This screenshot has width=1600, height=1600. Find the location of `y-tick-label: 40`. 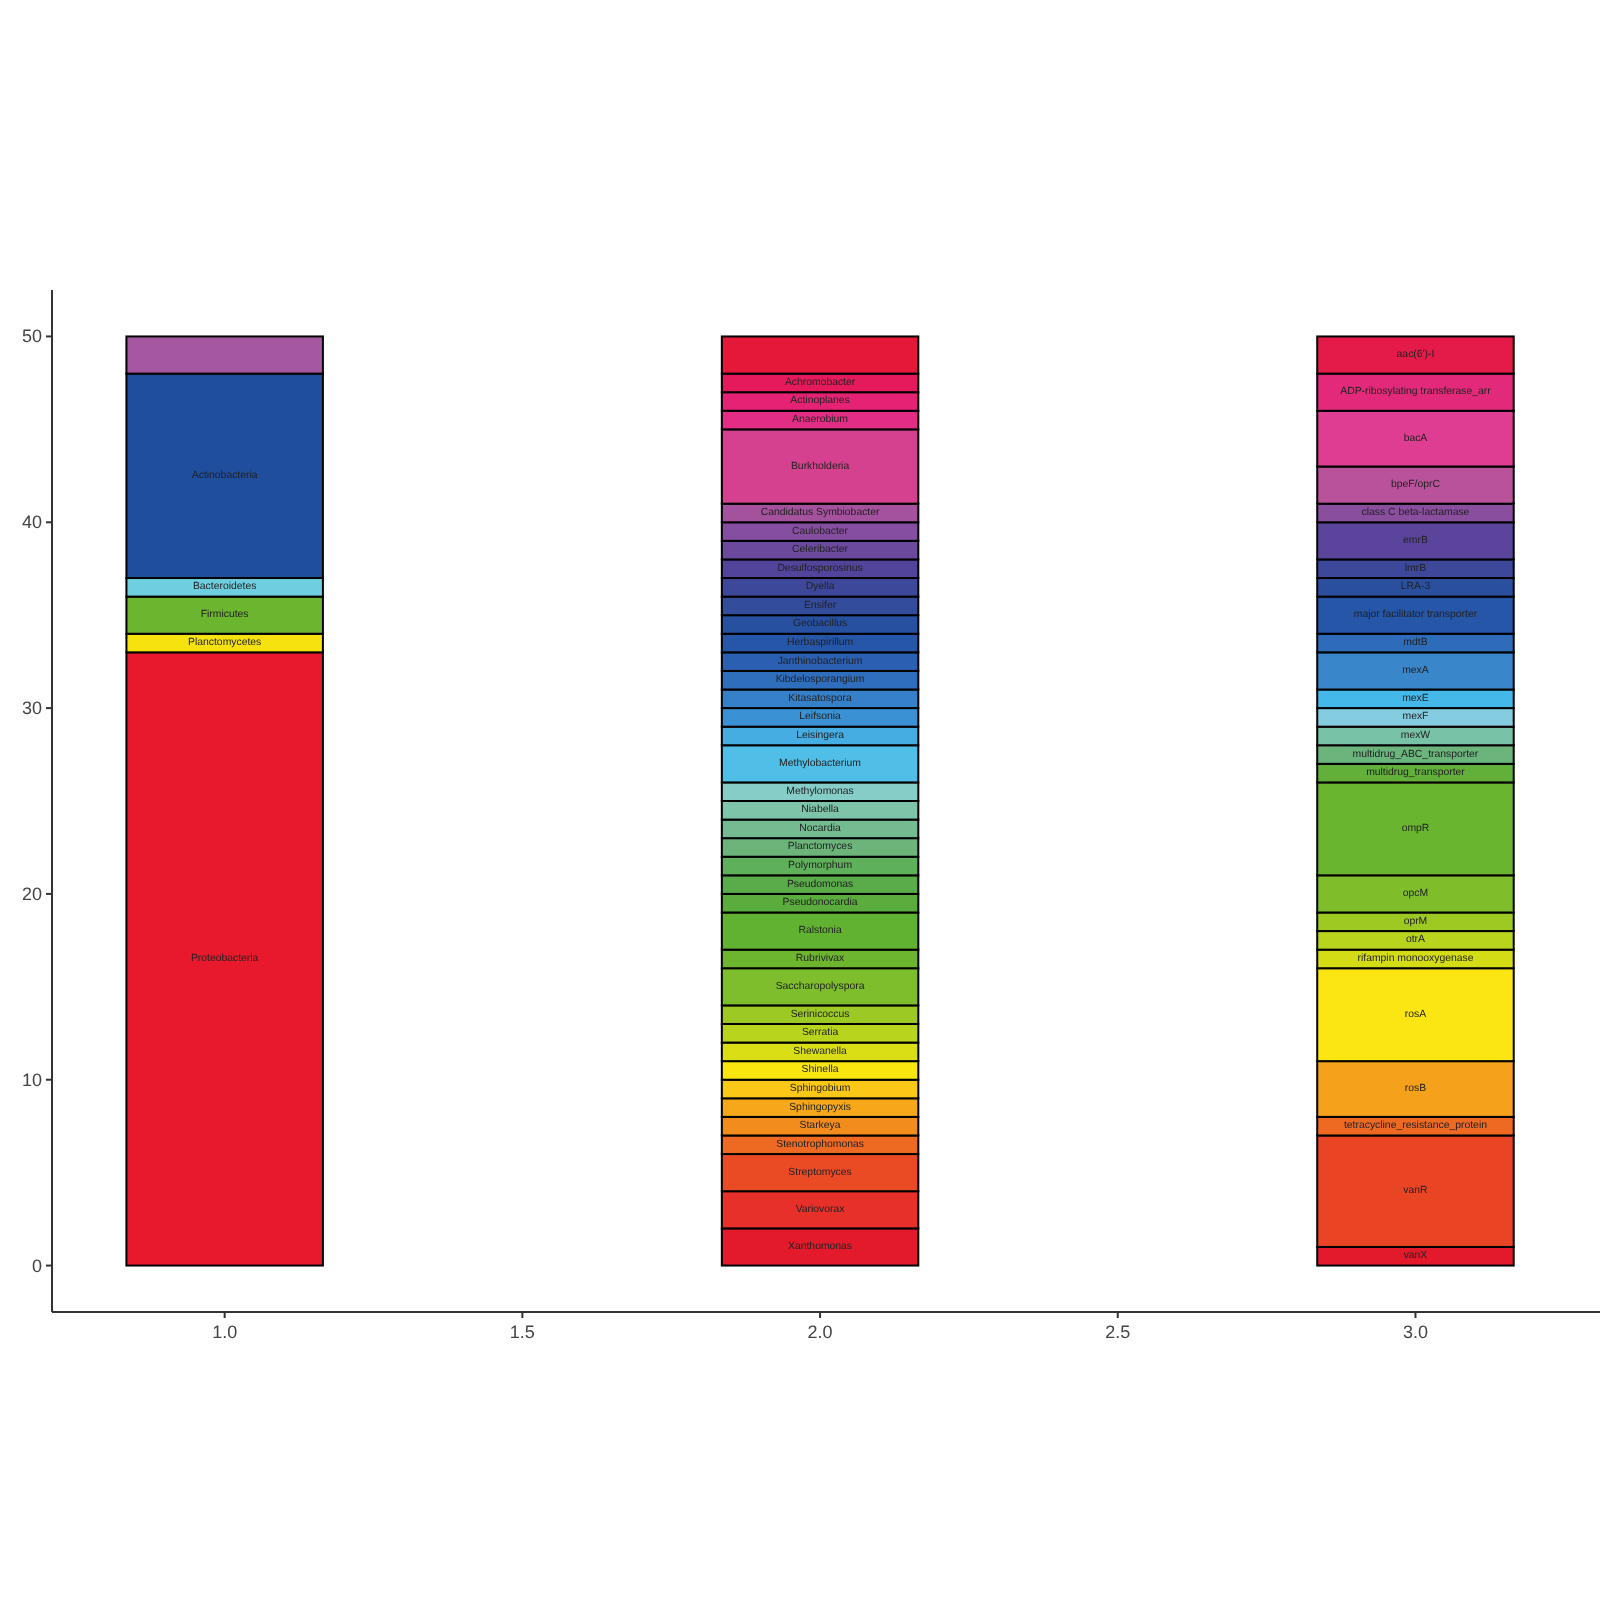

y-tick-label: 40 is located at coordinates (31, 522).